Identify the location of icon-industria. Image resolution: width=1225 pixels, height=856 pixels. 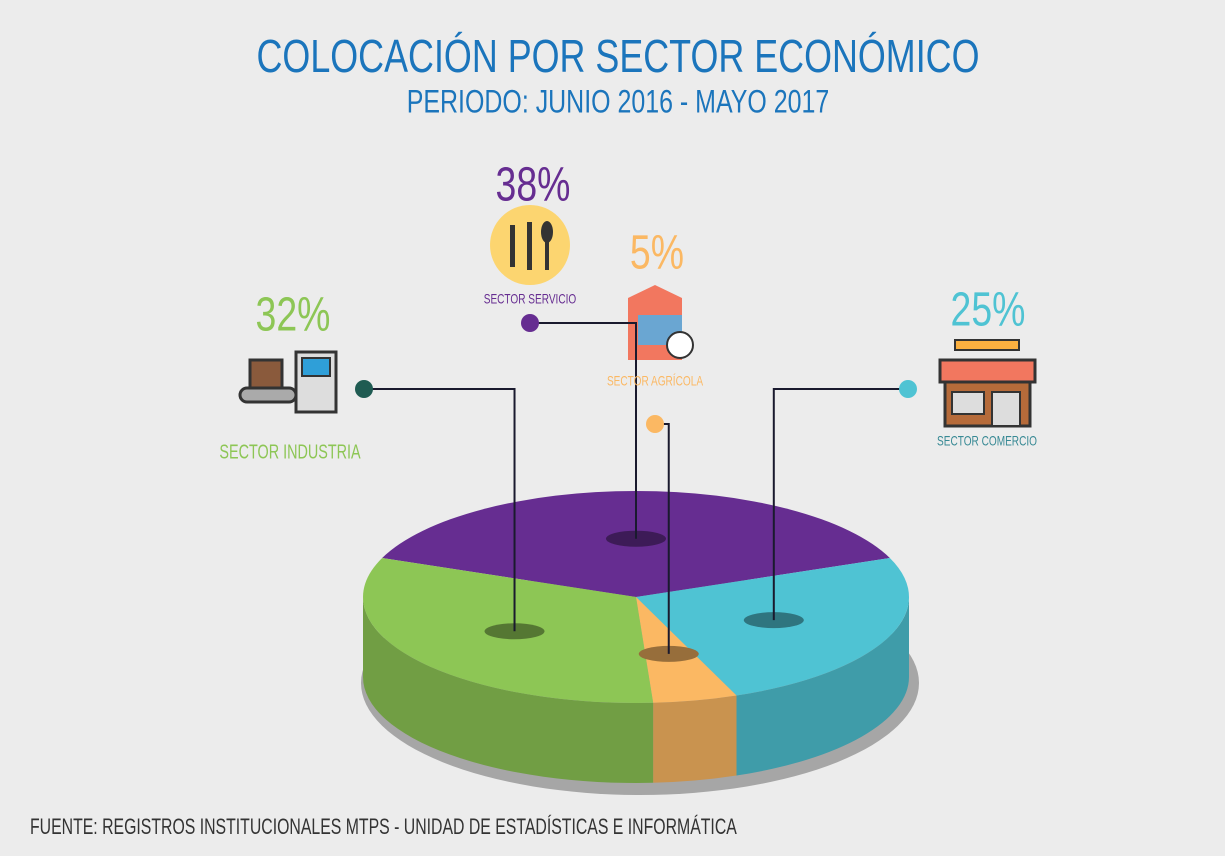
(288, 382).